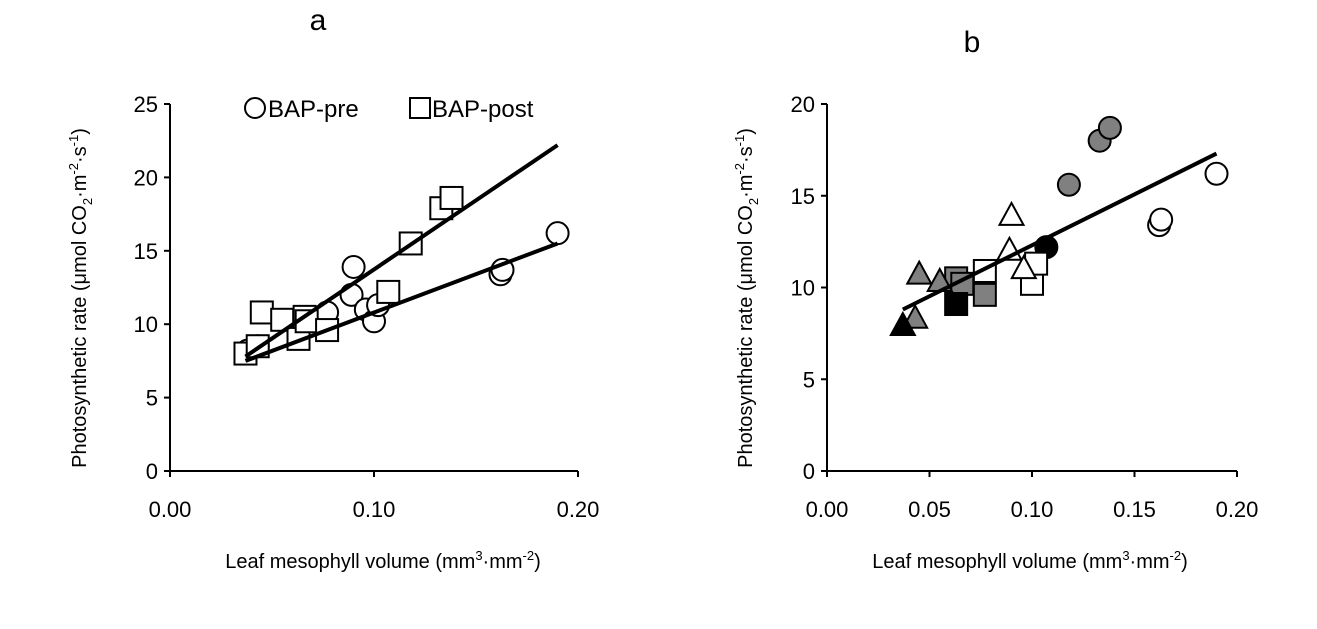  Describe the element at coordinates (313, 109) in the screenshot. I see `legend-label-bap-pre: BAP-pre` at that location.